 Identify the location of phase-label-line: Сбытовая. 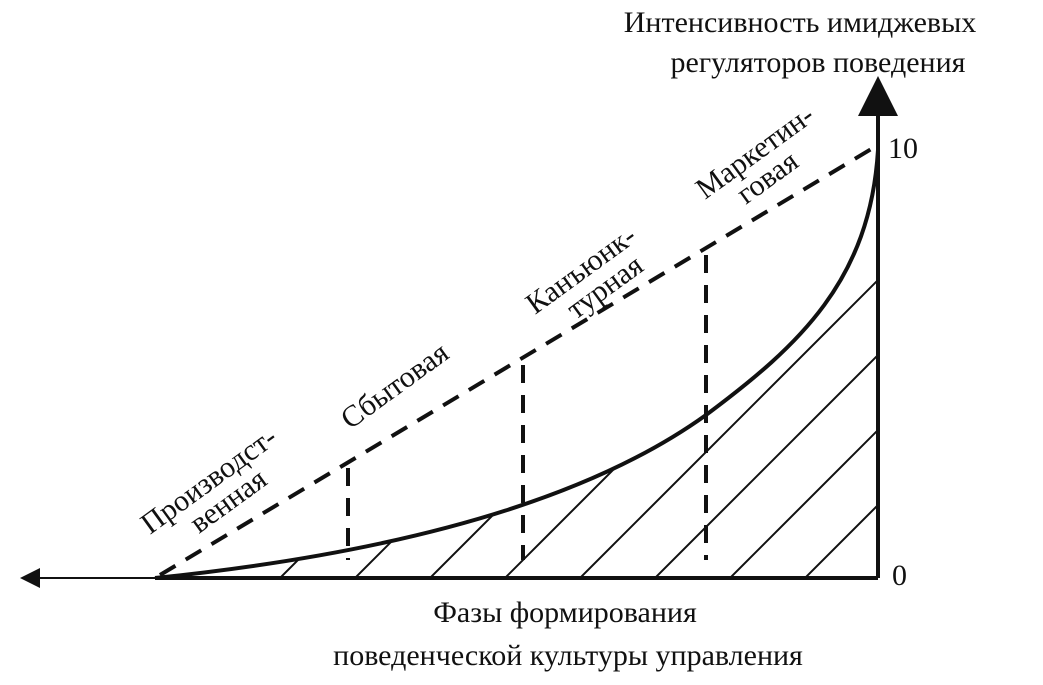
(395, 386).